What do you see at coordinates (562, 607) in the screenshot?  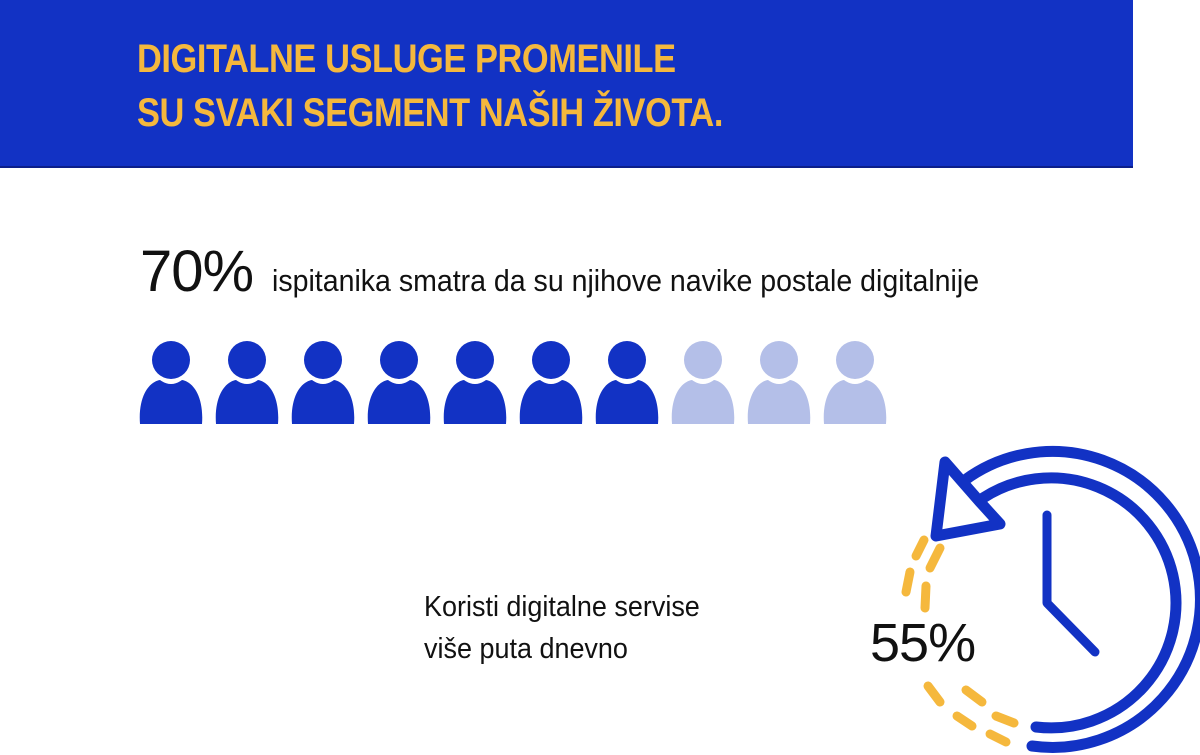 I see `stat-55-description-line-1: Koristi digitalne servise` at bounding box center [562, 607].